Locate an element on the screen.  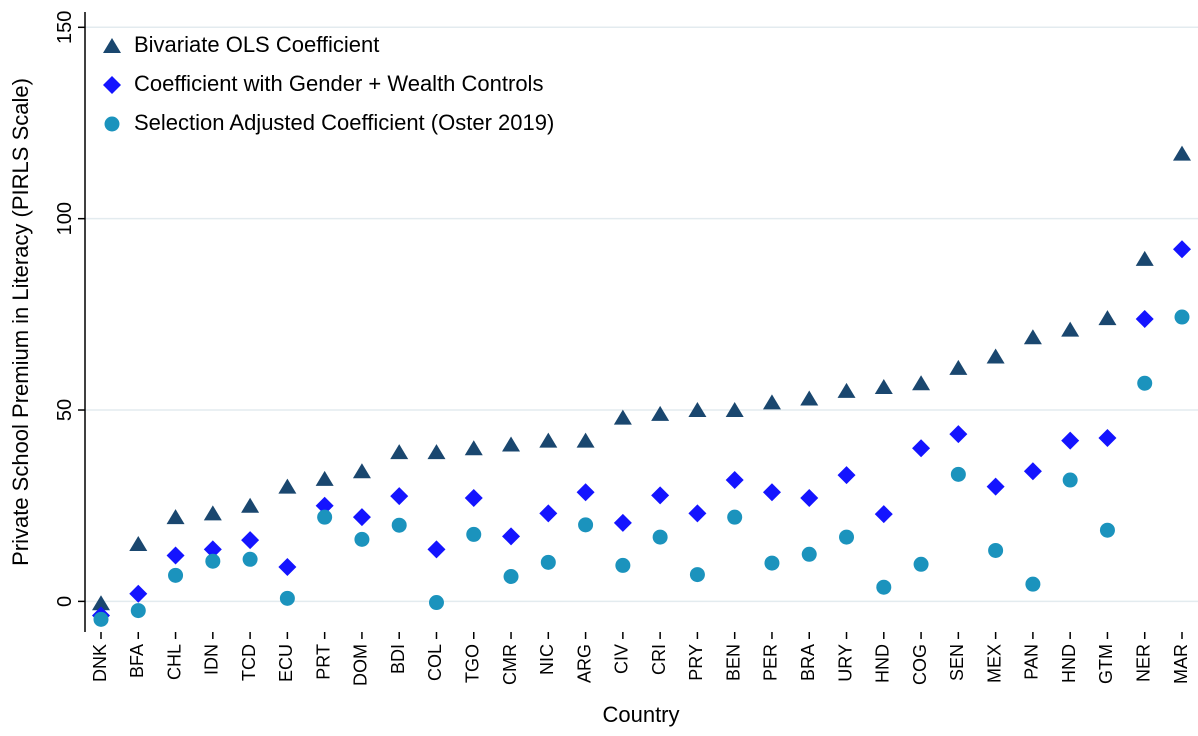
x-tick-label: DOM is located at coordinates (361, 665).